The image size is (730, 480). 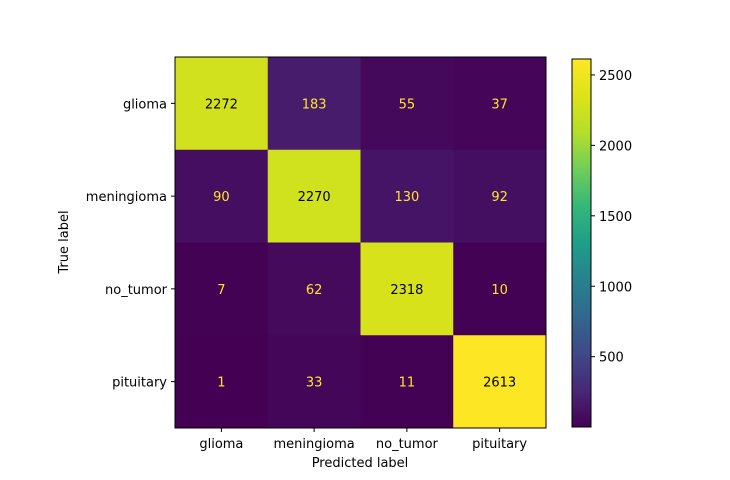 What do you see at coordinates (221, 444) in the screenshot?
I see `x-tick-label: glioma` at bounding box center [221, 444].